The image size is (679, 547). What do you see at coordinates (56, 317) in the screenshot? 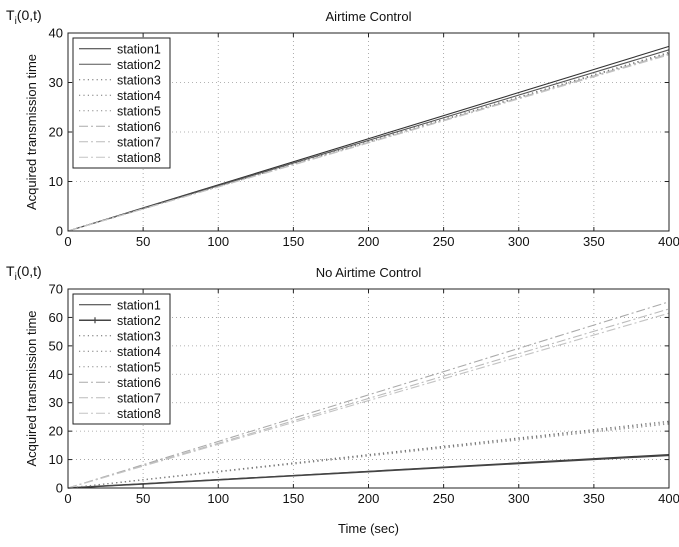
I see `y-tick-label: 60` at bounding box center [56, 317].